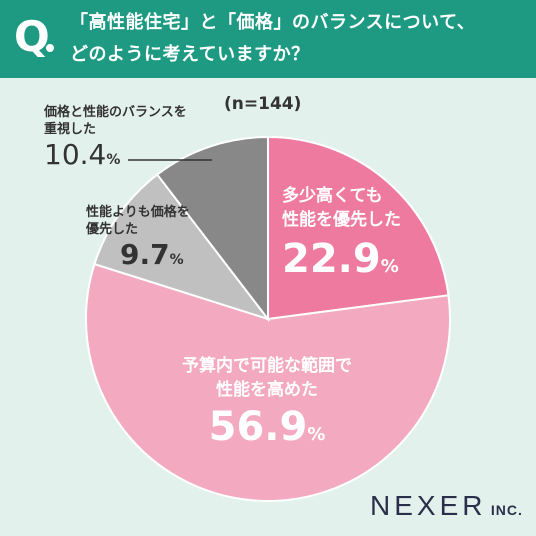  What do you see at coordinates (341, 220) in the screenshot?
I see `slice-label-line: 性能を優先した` at bounding box center [341, 220].